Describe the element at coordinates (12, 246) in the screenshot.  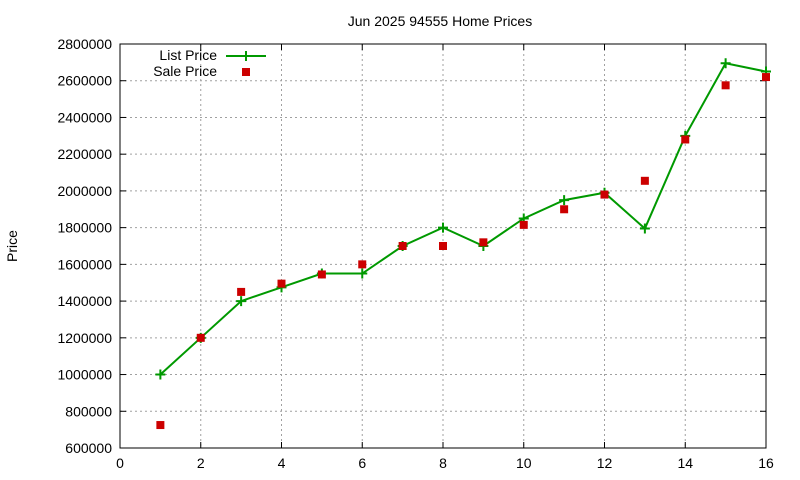
I see `y-axis-label: Price` at that location.